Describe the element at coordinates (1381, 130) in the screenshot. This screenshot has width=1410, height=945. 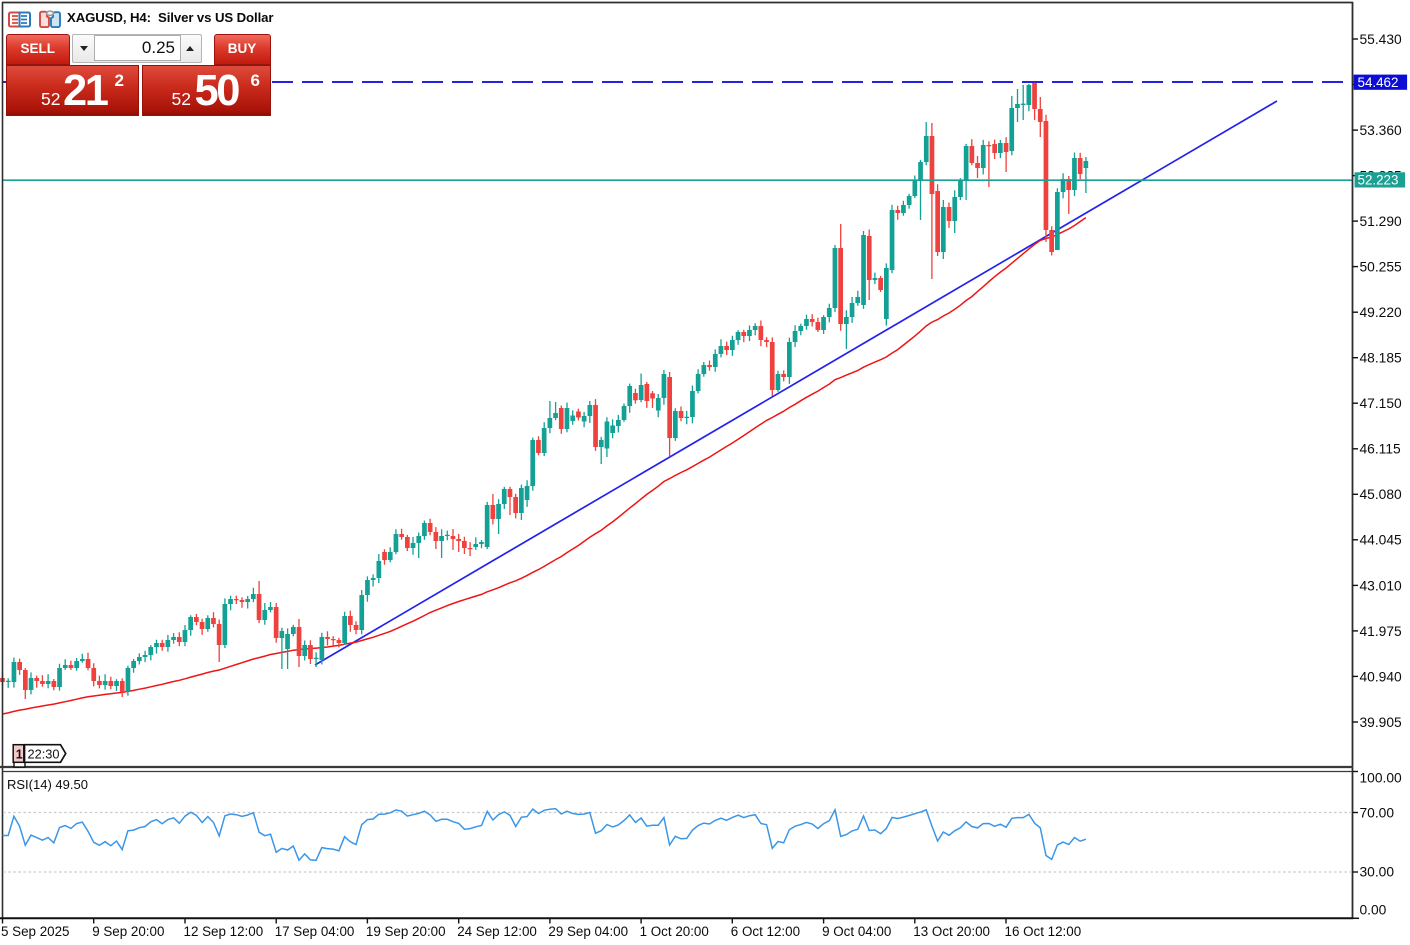
I see `svg-text: 53.360` at that location.